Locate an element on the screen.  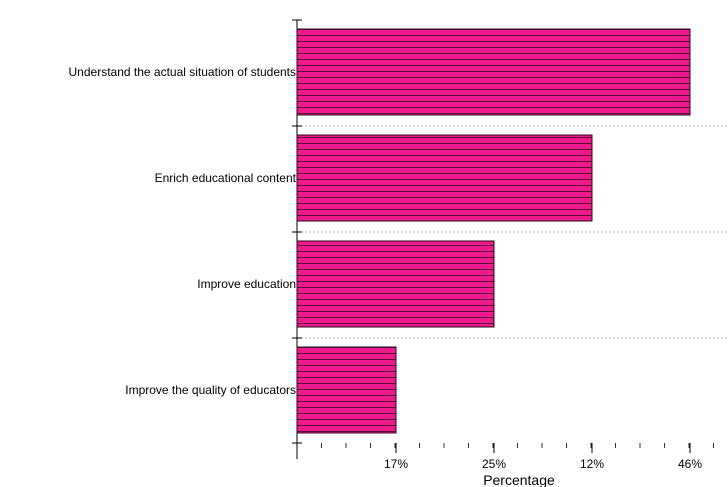
x-tick-label: 25% is located at coordinates (494, 464).